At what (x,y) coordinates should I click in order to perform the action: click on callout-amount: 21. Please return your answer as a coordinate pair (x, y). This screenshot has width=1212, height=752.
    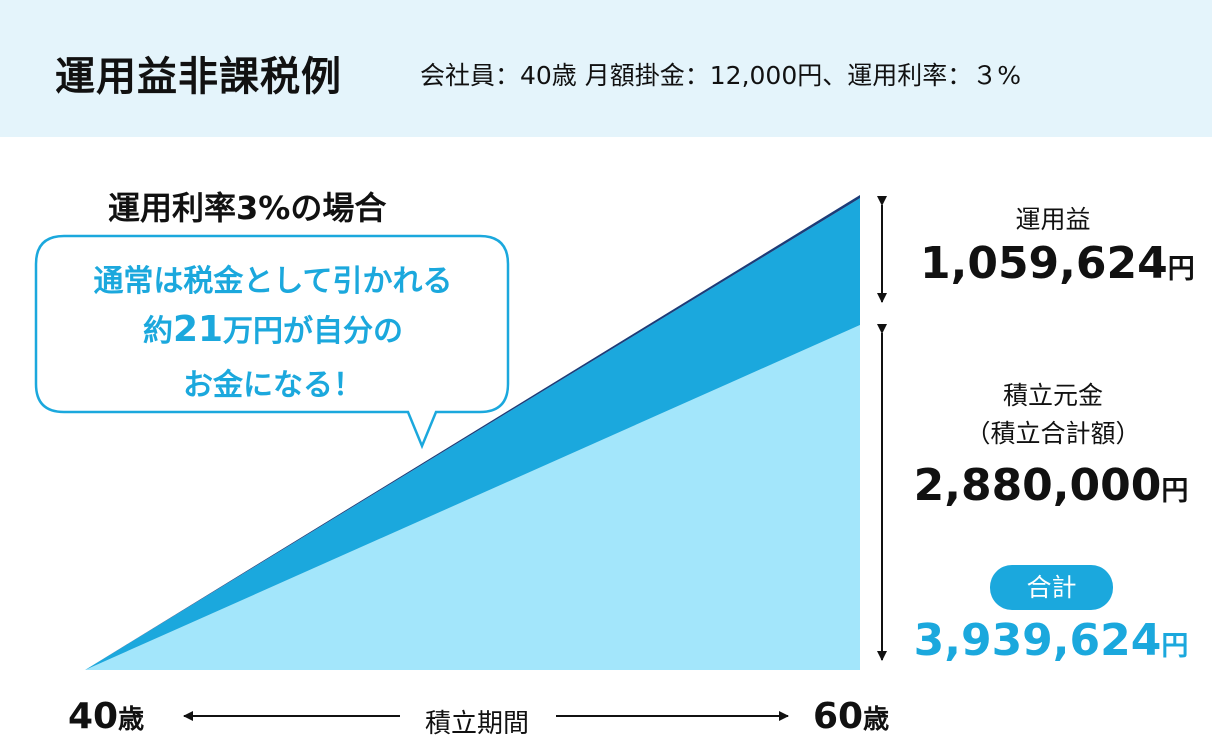
    Looking at the image, I should click on (198, 329).